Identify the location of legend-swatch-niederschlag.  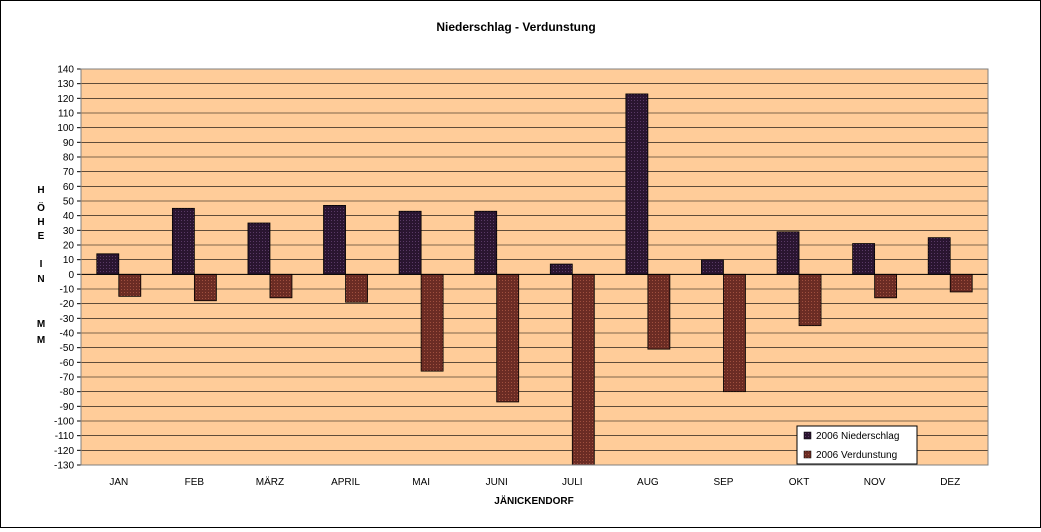
(807, 435).